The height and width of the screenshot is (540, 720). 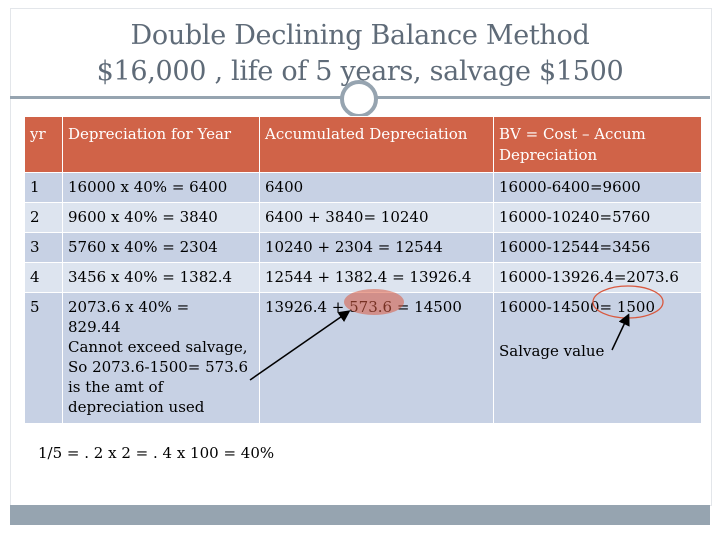 What do you see at coordinates (43, 187) in the screenshot?
I see `cell-yr: 1` at bounding box center [43, 187].